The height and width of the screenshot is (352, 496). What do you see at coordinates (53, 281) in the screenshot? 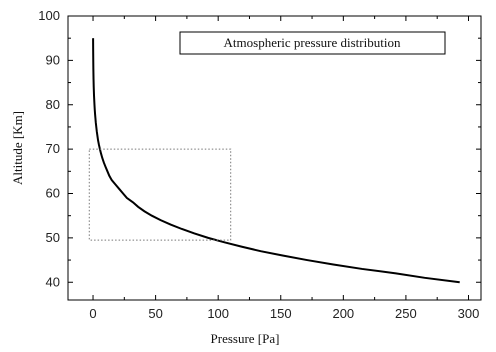
I see `y-tick-label: 40` at bounding box center [53, 281].